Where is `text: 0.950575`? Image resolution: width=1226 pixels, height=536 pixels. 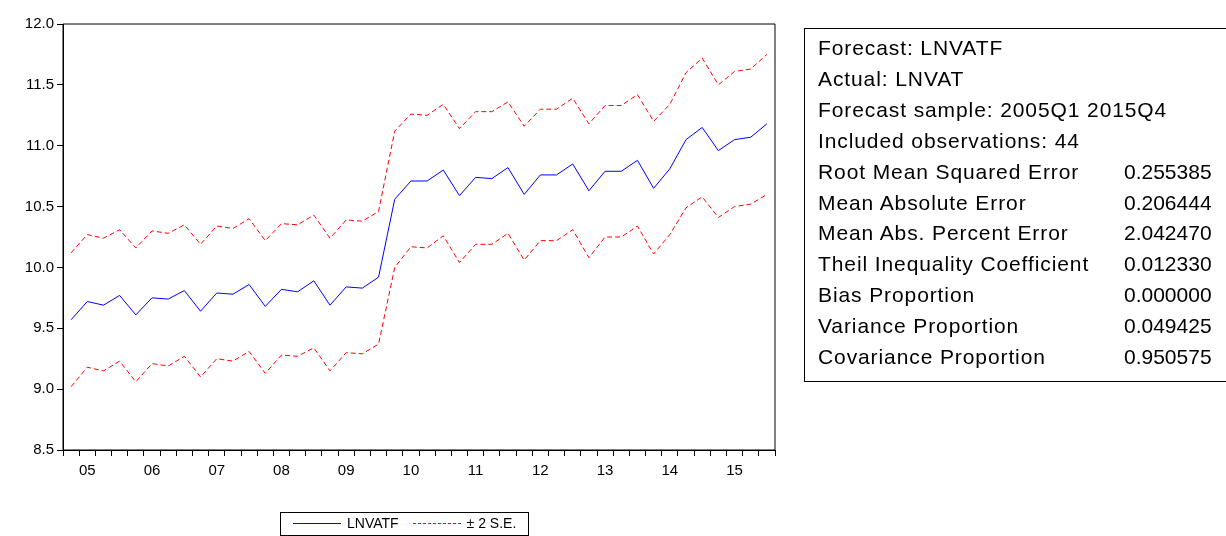
text: 0.950575 is located at coordinates (1168, 357).